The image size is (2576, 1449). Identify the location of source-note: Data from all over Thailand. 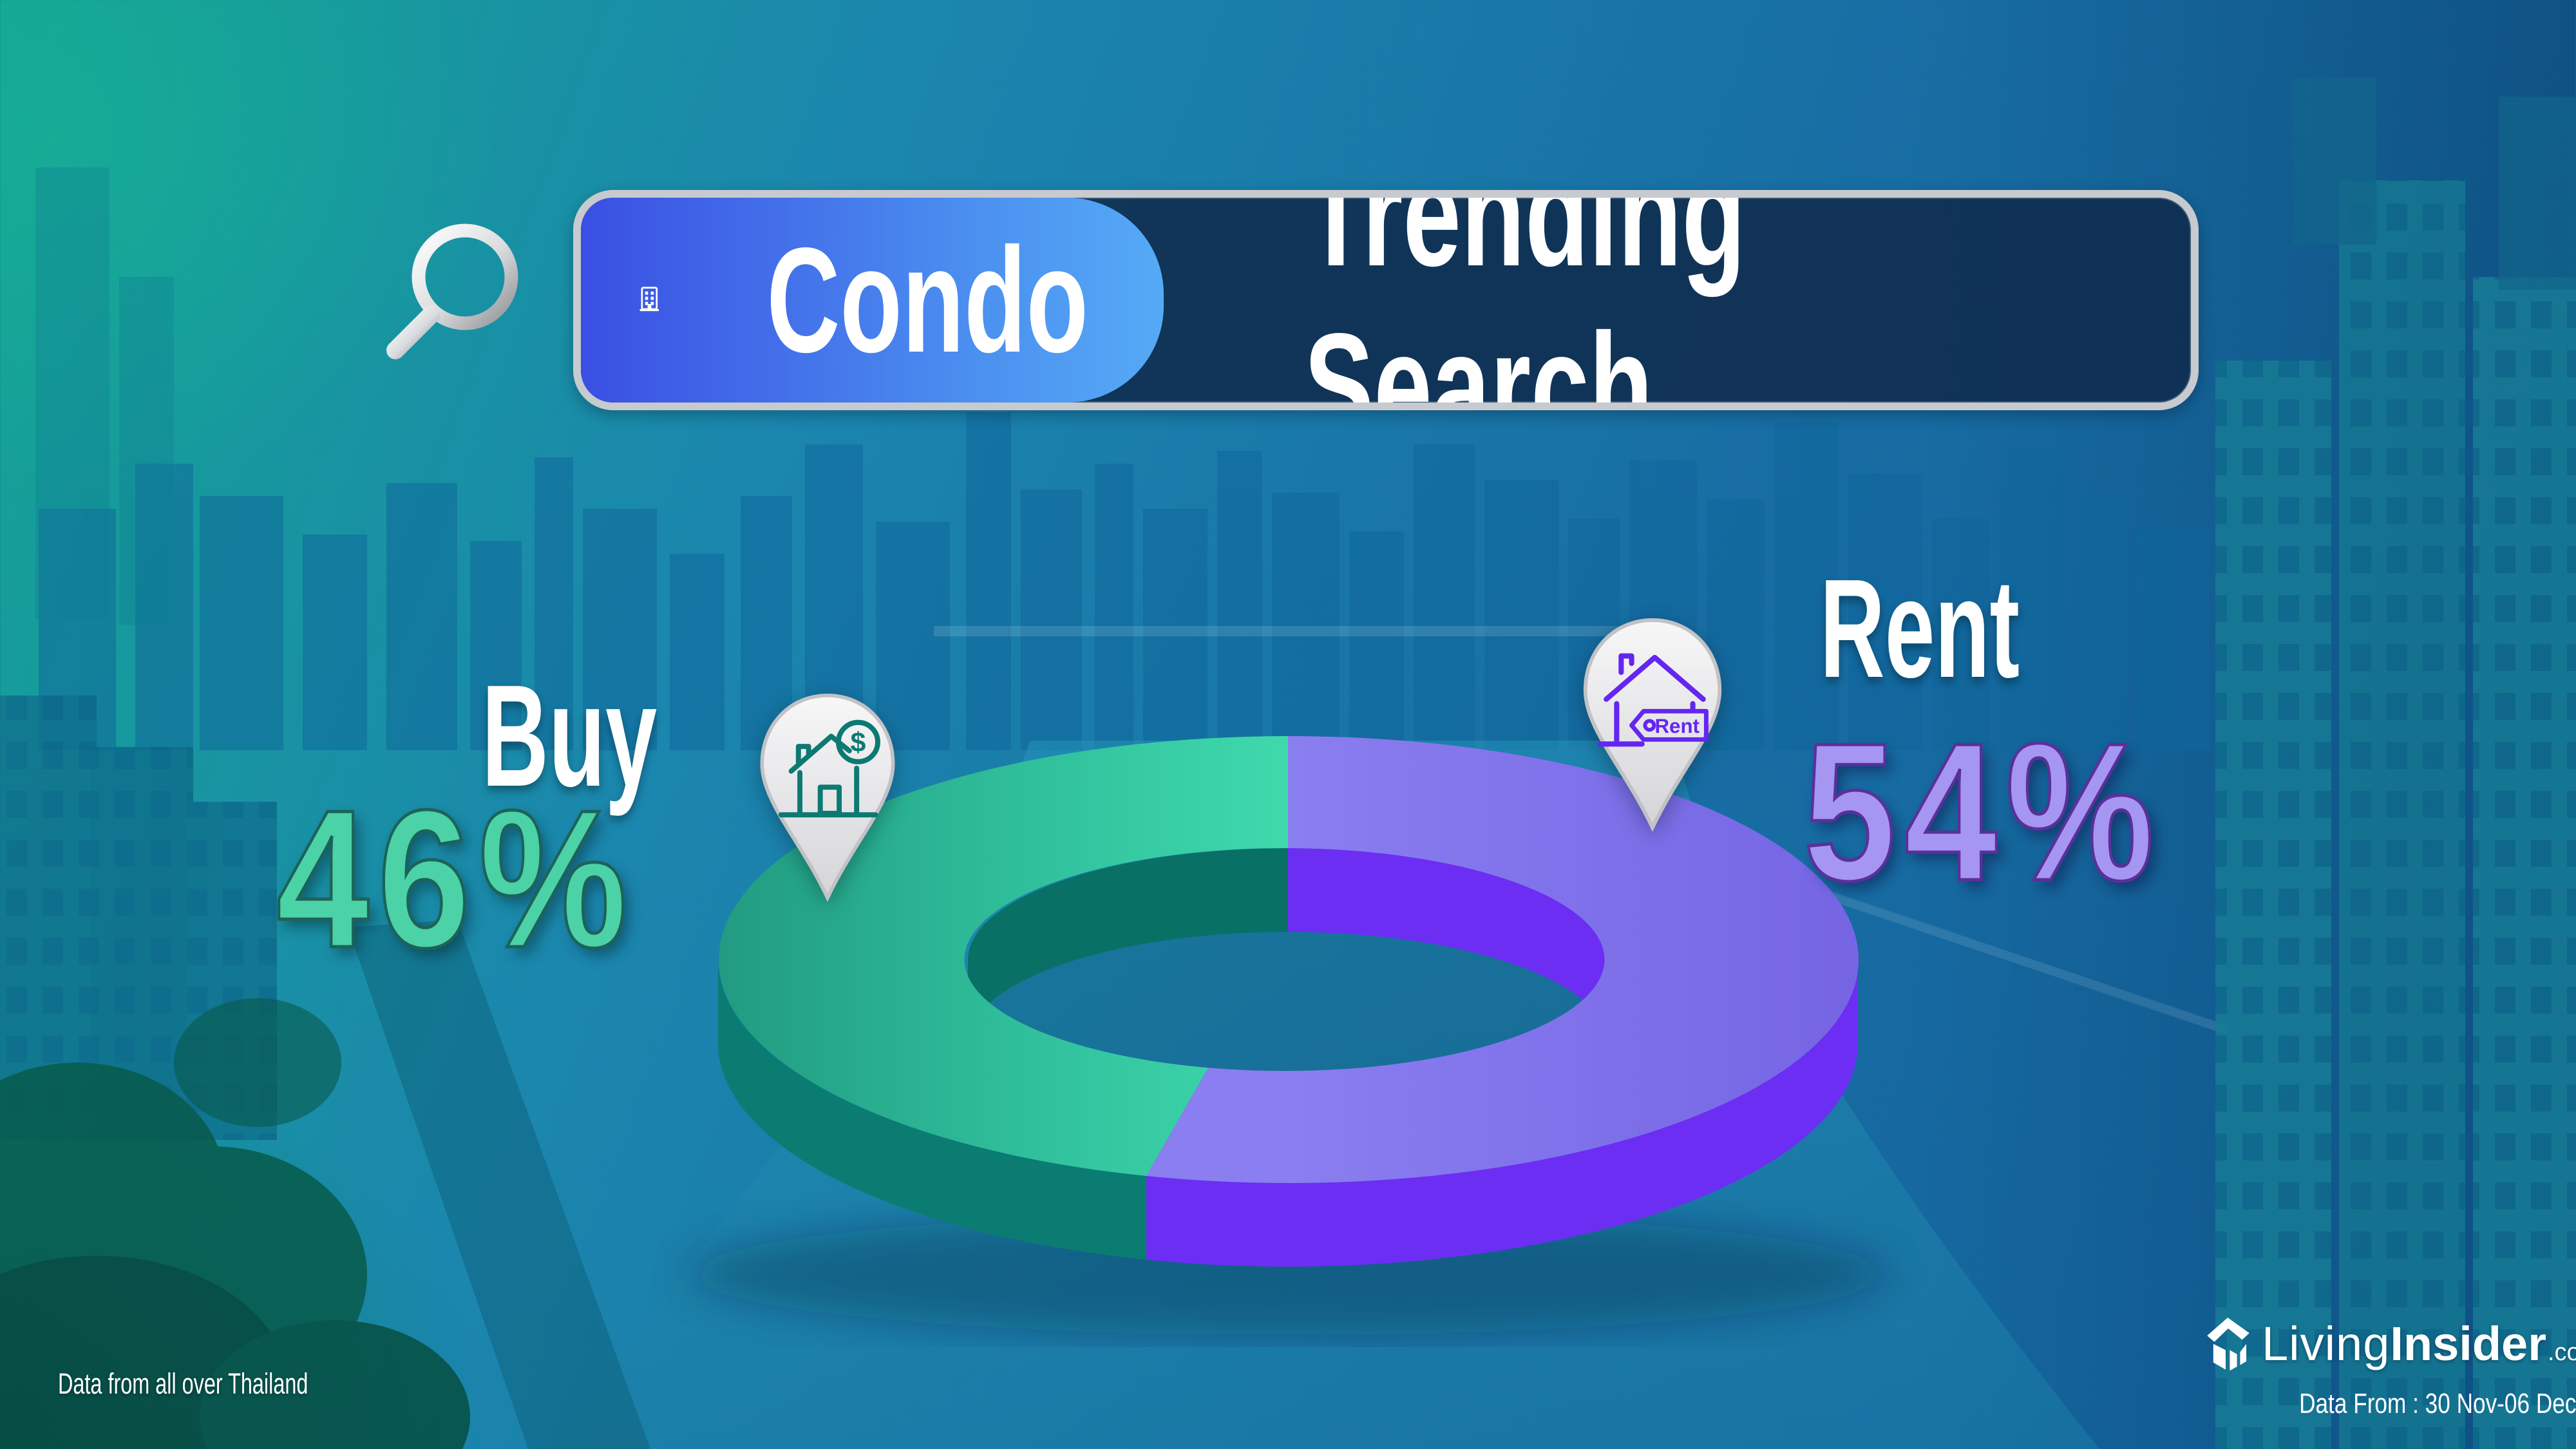
(183, 1384).